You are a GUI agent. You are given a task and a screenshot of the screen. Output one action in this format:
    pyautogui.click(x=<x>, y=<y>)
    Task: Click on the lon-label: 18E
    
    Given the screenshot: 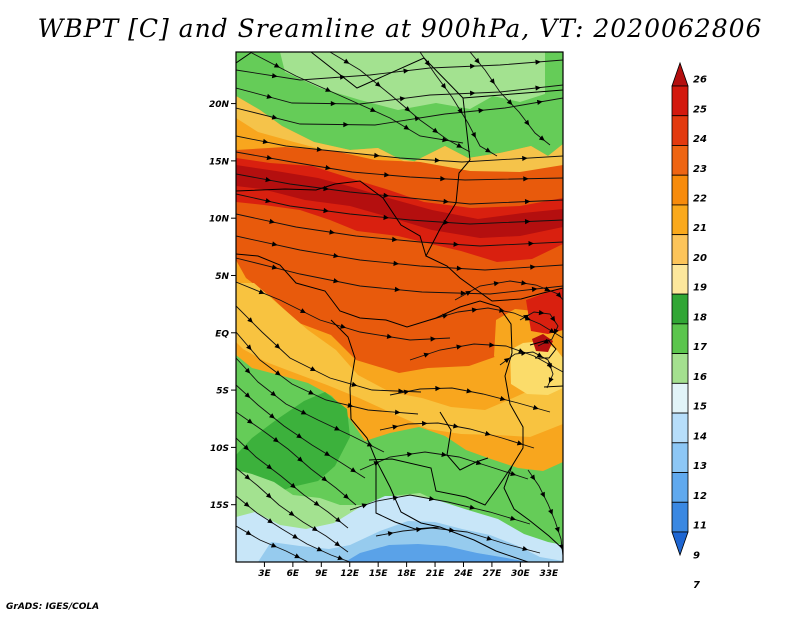 What is the action you would take?
    pyautogui.click(x=407, y=574)
    